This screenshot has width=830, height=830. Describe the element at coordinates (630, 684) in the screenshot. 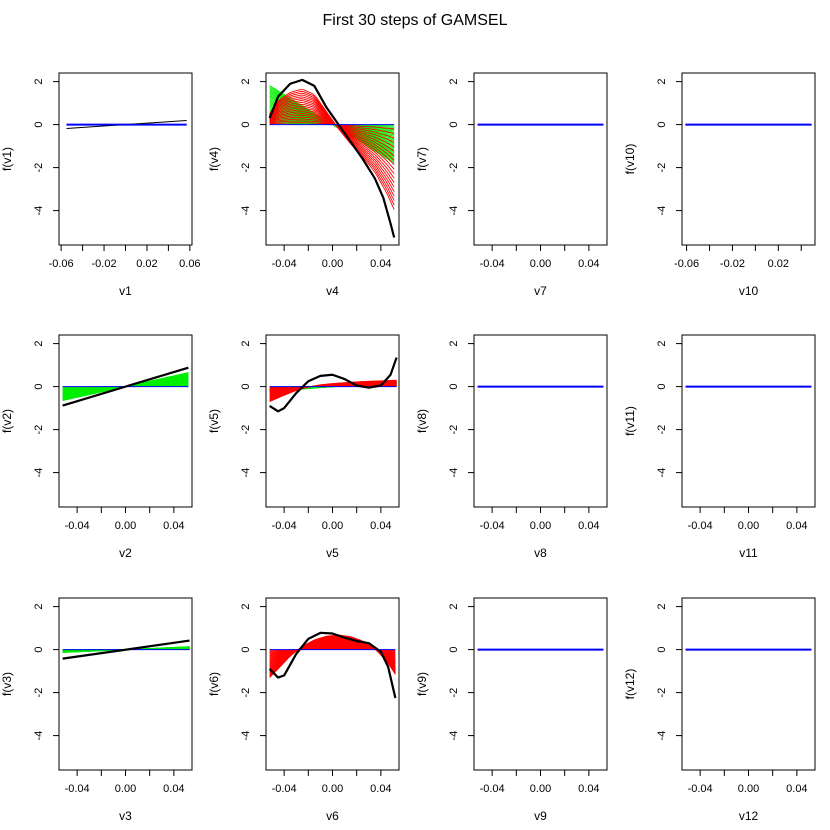

I see `y-axis-label: f(v12)` at that location.